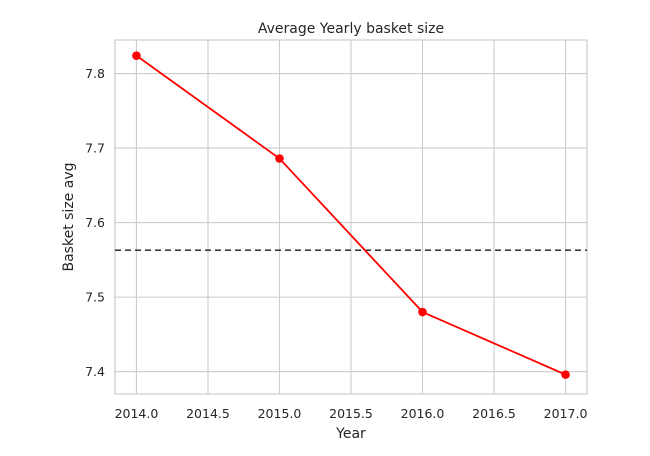 The image size is (650, 456). Describe the element at coordinates (280, 413) in the screenshot. I see `x-tick-label: 2015.0` at that location.